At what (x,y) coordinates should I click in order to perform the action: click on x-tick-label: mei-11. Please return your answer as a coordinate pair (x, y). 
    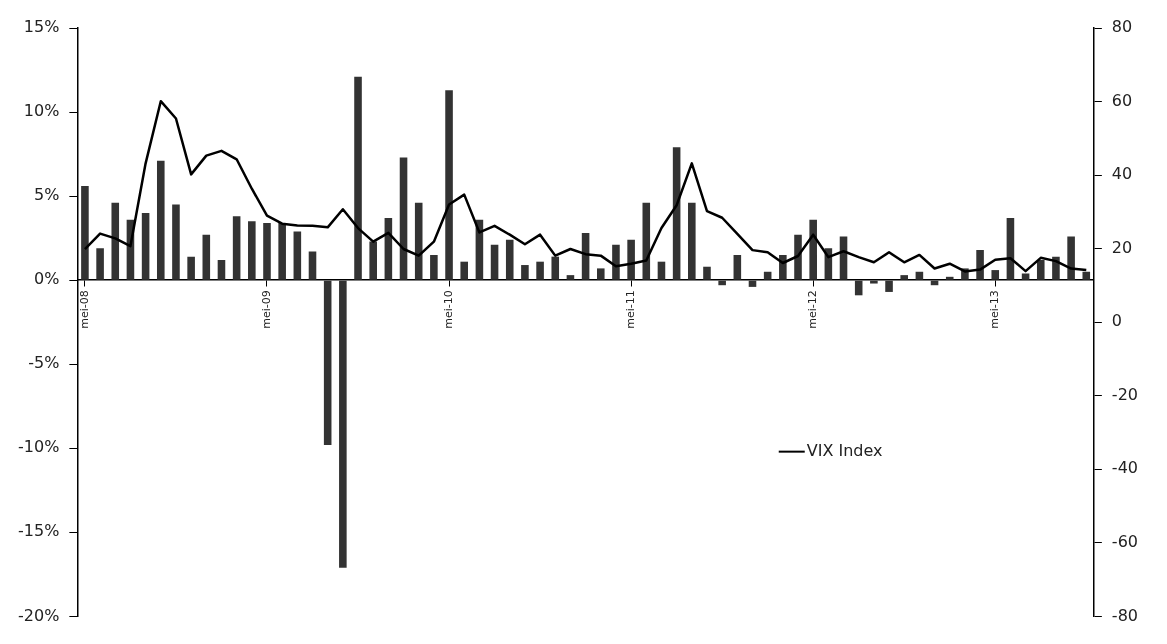
    Looking at the image, I should click on (630, 309).